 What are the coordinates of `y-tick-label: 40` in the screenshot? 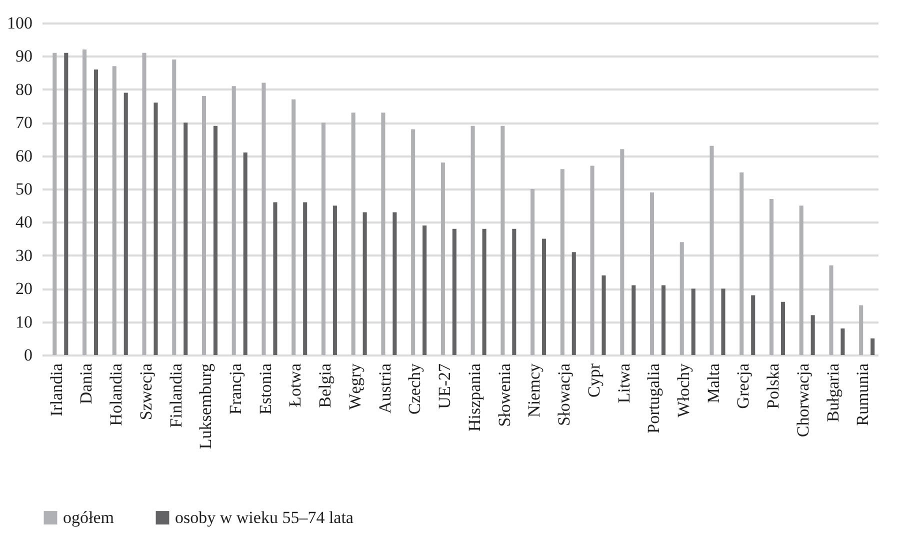 It's located at (24, 222).